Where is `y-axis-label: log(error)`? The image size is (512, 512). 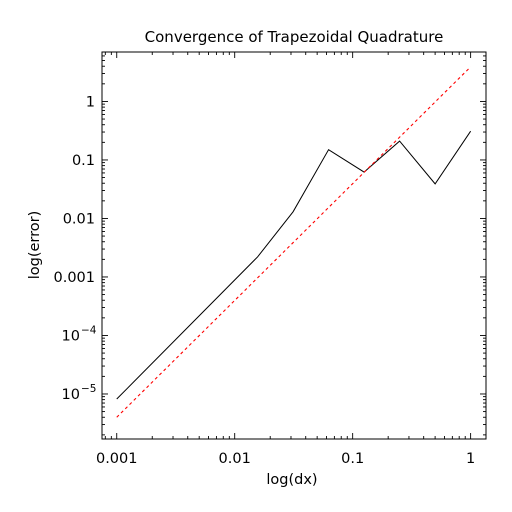 y-axis-label: log(error) is located at coordinates (35, 245).